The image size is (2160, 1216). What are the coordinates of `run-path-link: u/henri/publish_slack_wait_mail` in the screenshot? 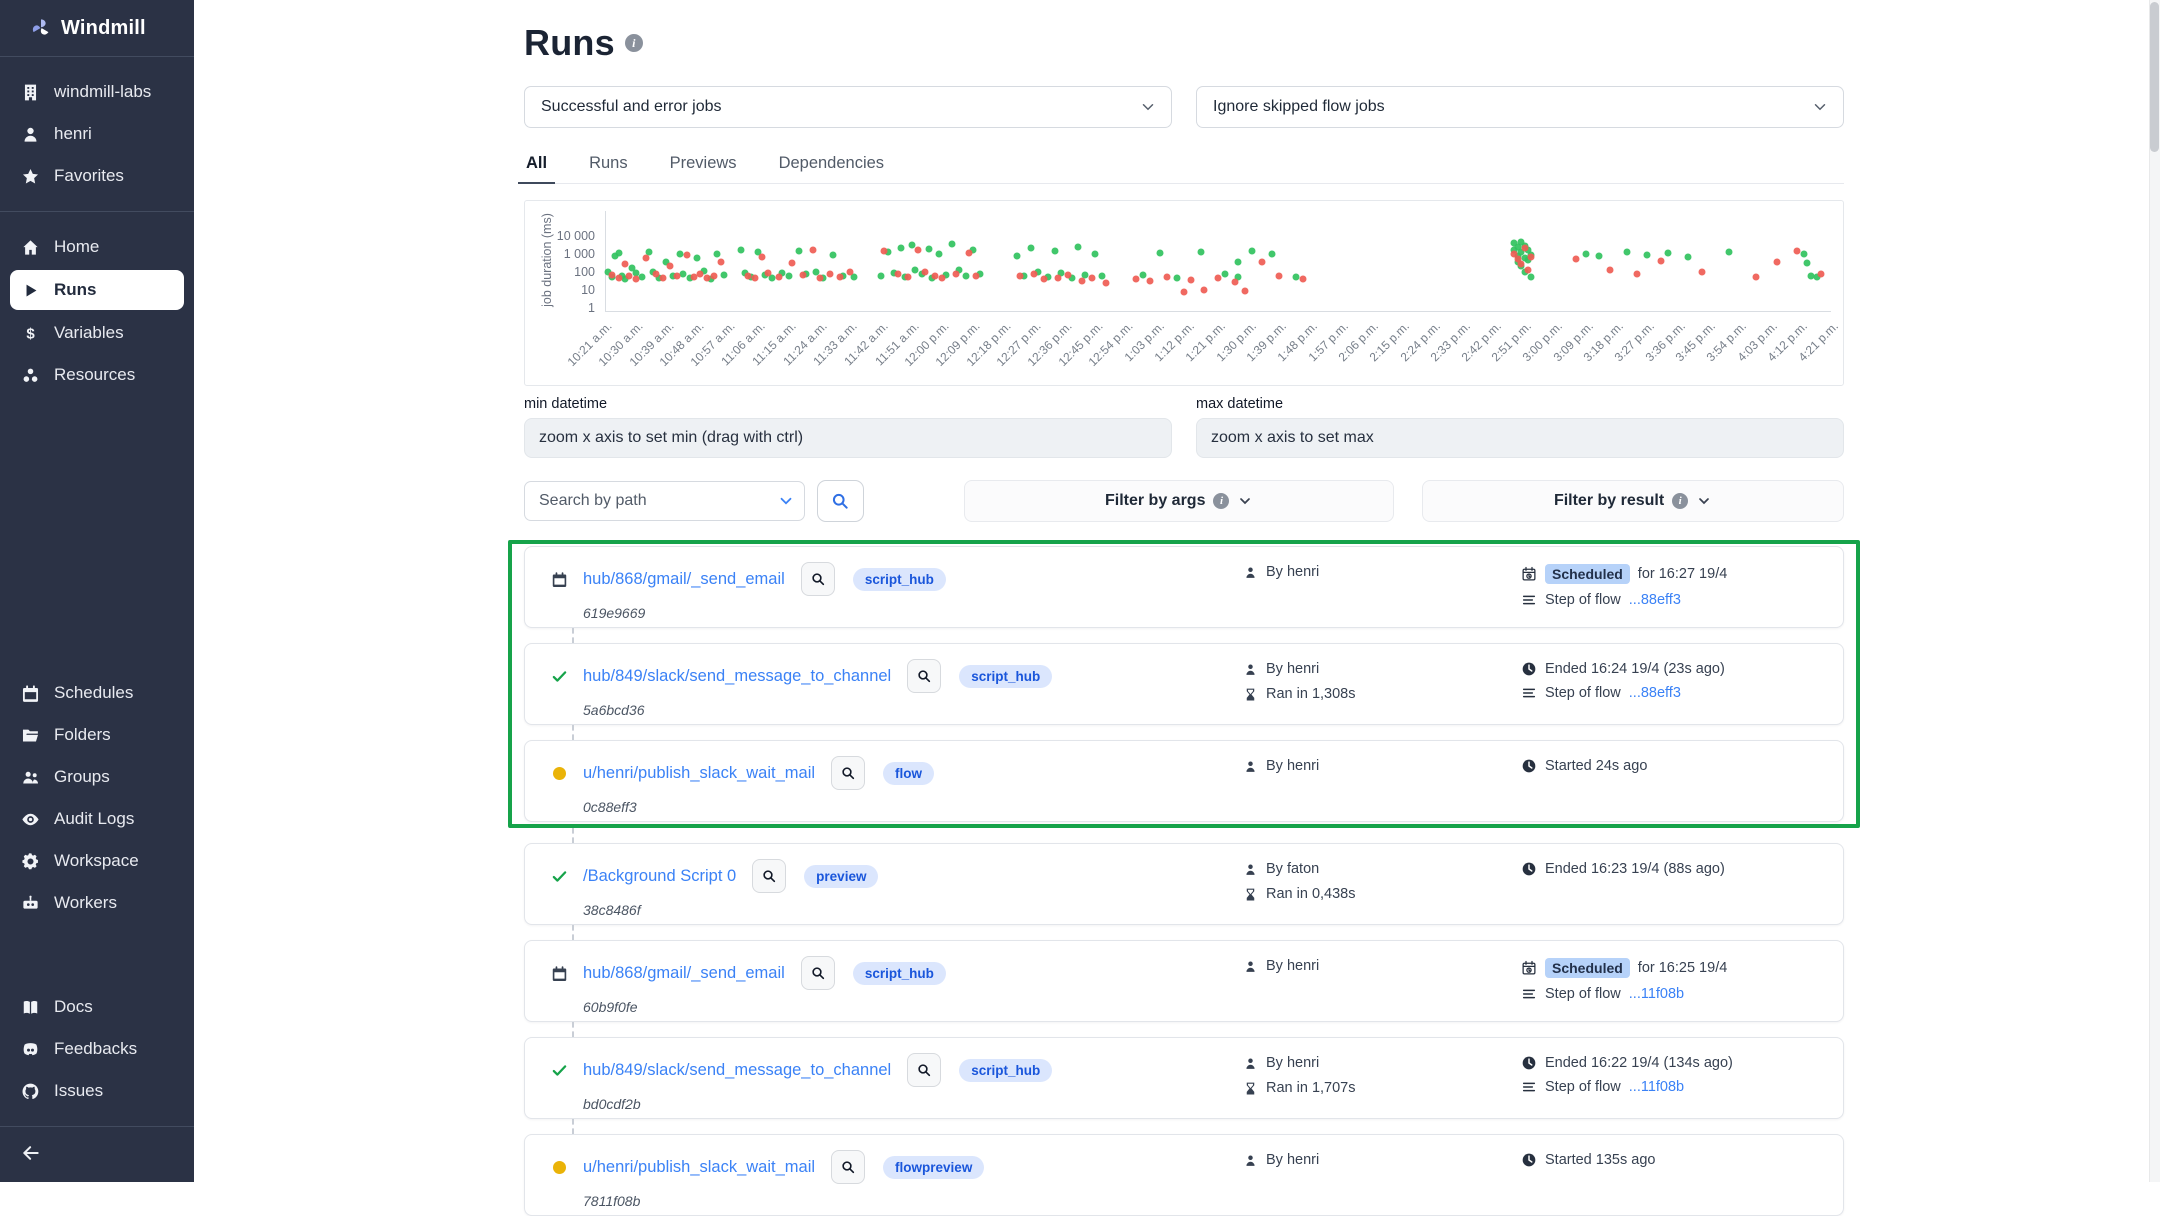 It's located at (699, 1166).